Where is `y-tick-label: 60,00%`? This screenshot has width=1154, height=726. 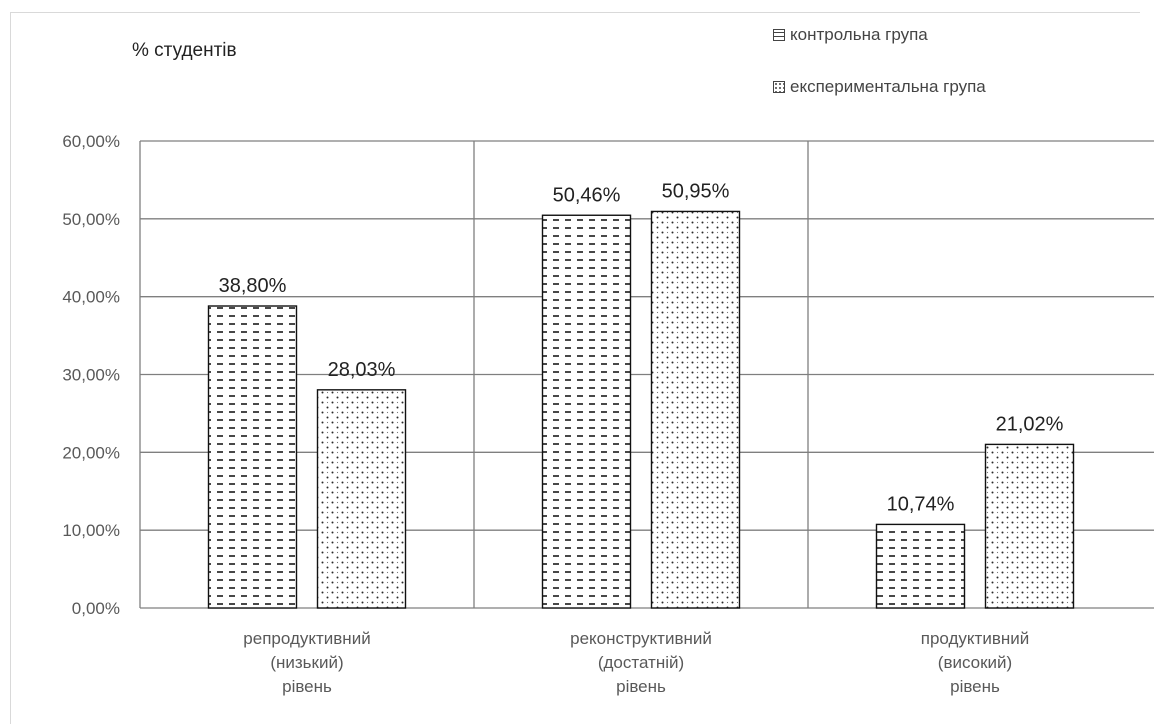 y-tick-label: 60,00% is located at coordinates (91, 141).